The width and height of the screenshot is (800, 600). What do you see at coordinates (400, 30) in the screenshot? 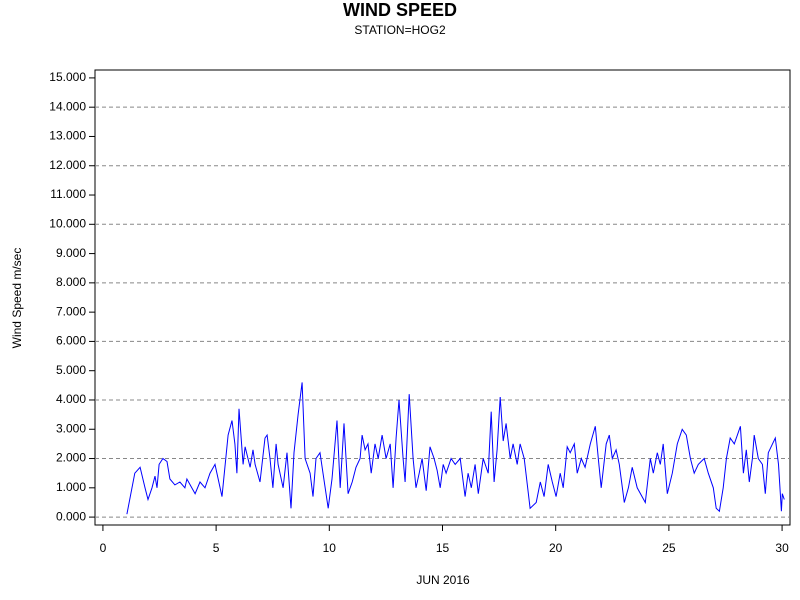
I see `chart-subtitle: STATION=HOG2` at bounding box center [400, 30].